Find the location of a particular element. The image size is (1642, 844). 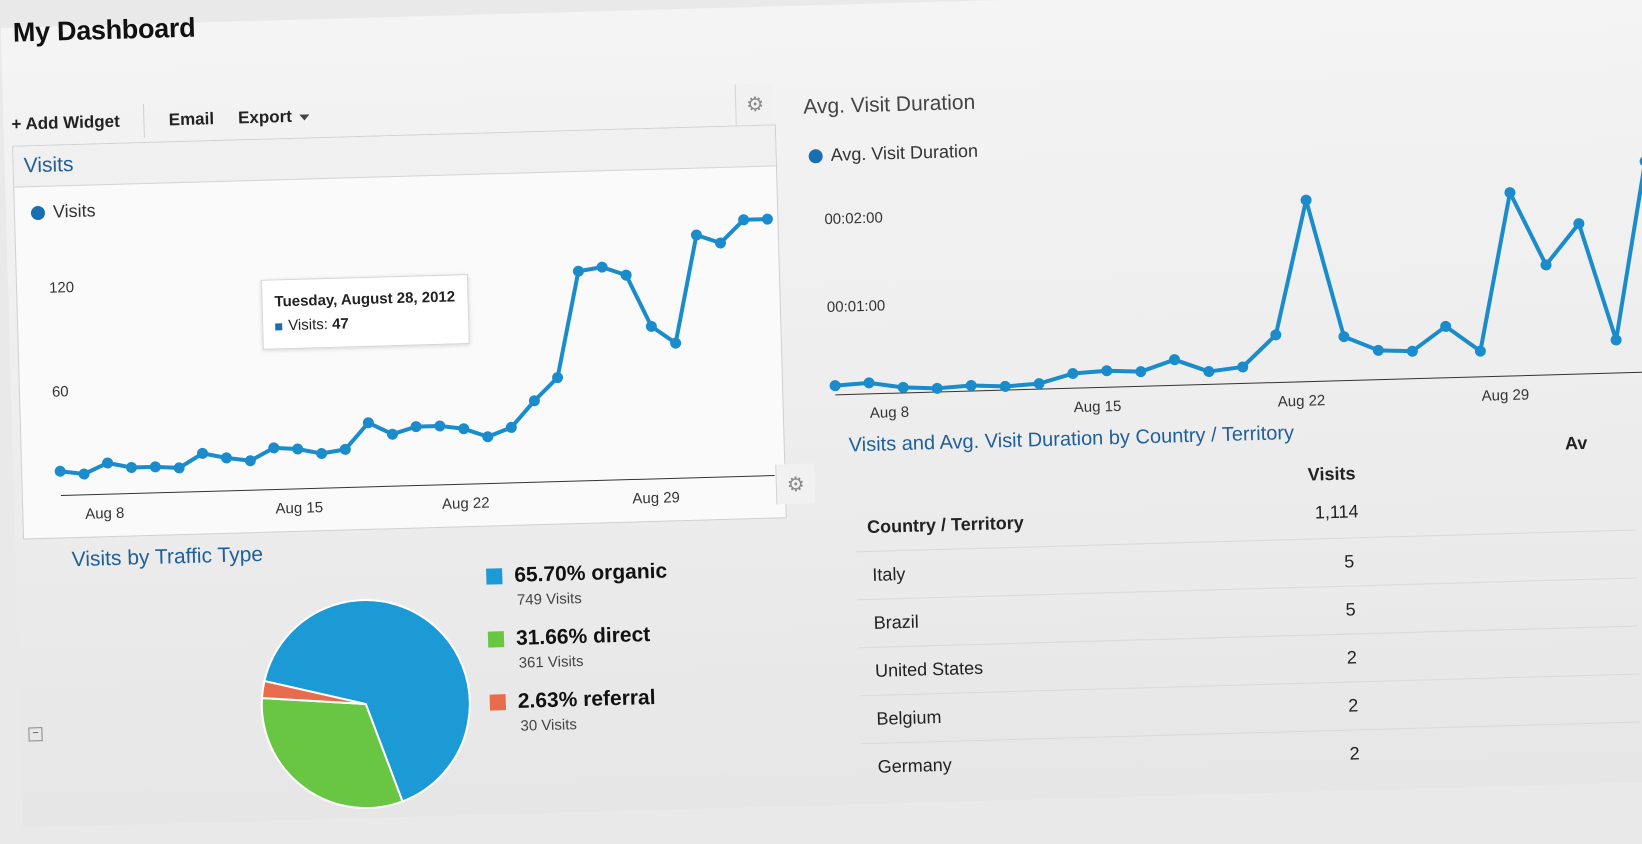

country-cell: Brazil is located at coordinates (896, 622).